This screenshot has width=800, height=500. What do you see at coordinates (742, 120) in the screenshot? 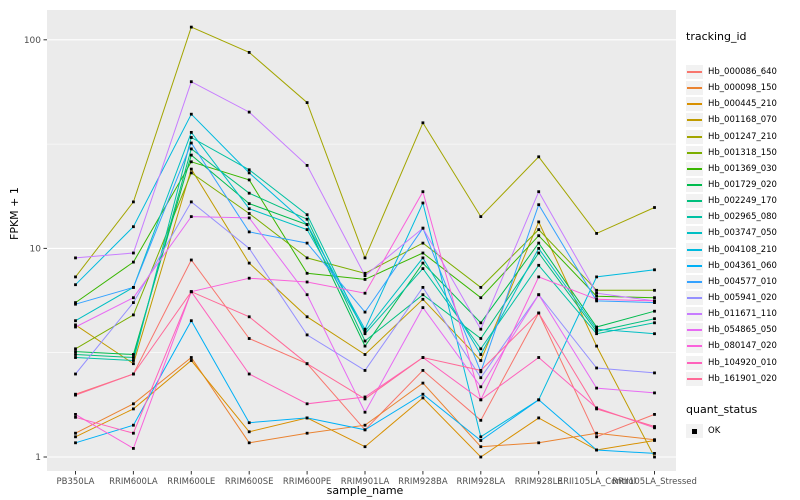
I see `legend-item-label: Hb_001168_070` at bounding box center [742, 120].